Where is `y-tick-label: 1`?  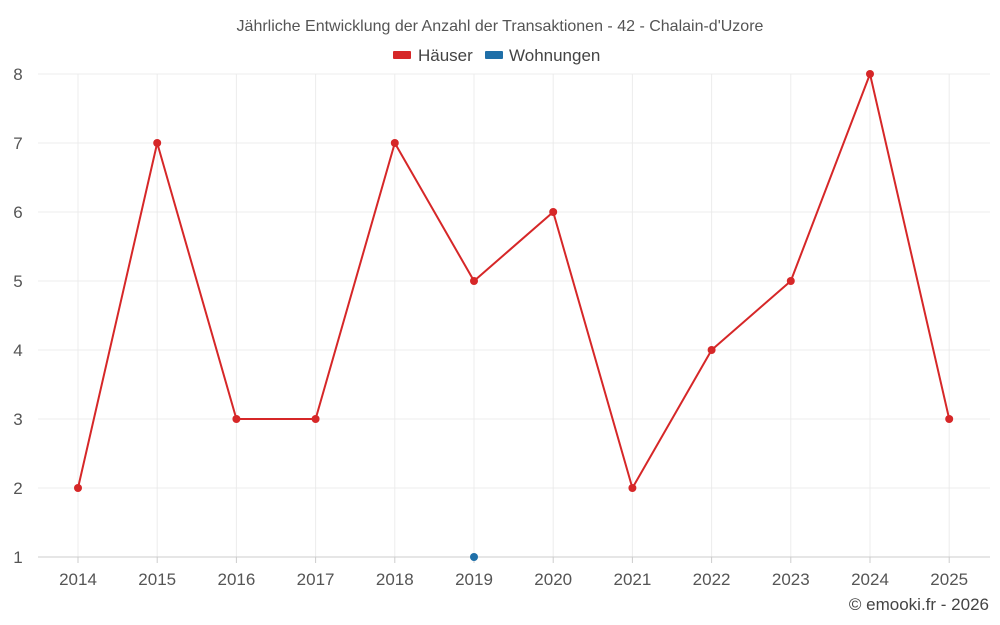
y-tick-label: 1 is located at coordinates (17, 557).